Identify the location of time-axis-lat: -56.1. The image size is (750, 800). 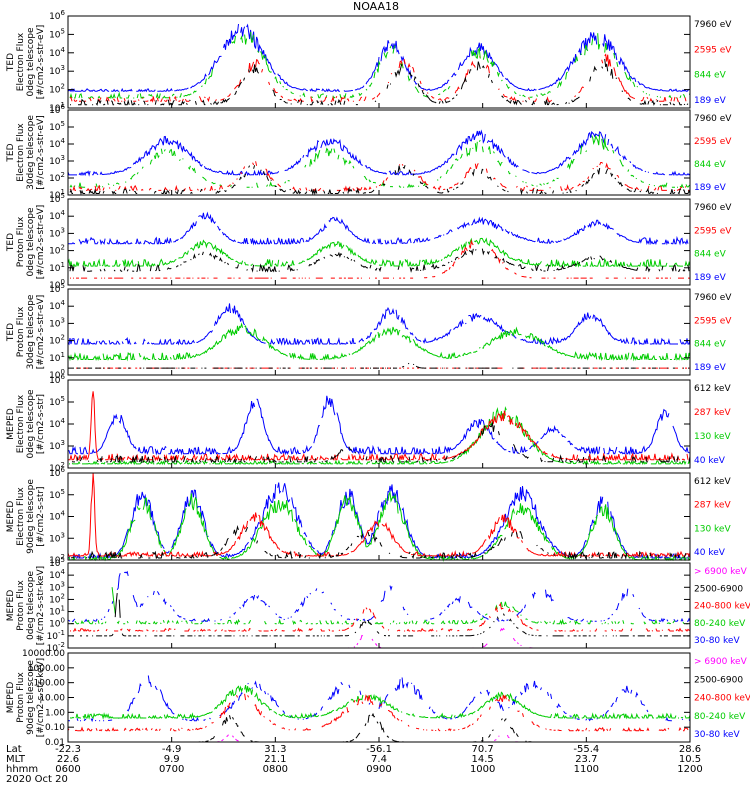
(379, 749).